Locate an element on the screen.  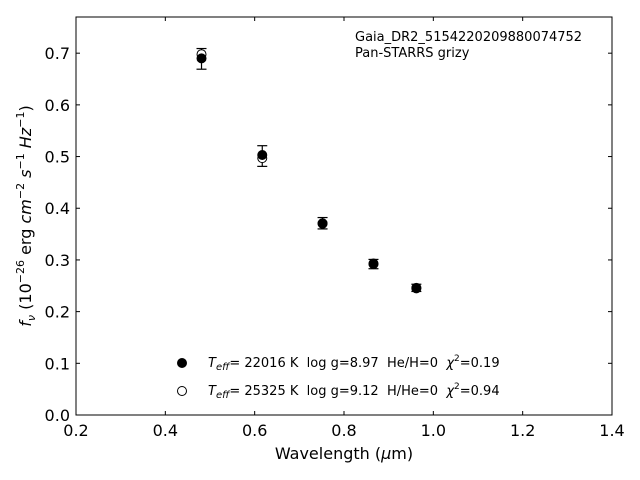
legend-2-comp: H/He=0 is located at coordinates (412, 391).